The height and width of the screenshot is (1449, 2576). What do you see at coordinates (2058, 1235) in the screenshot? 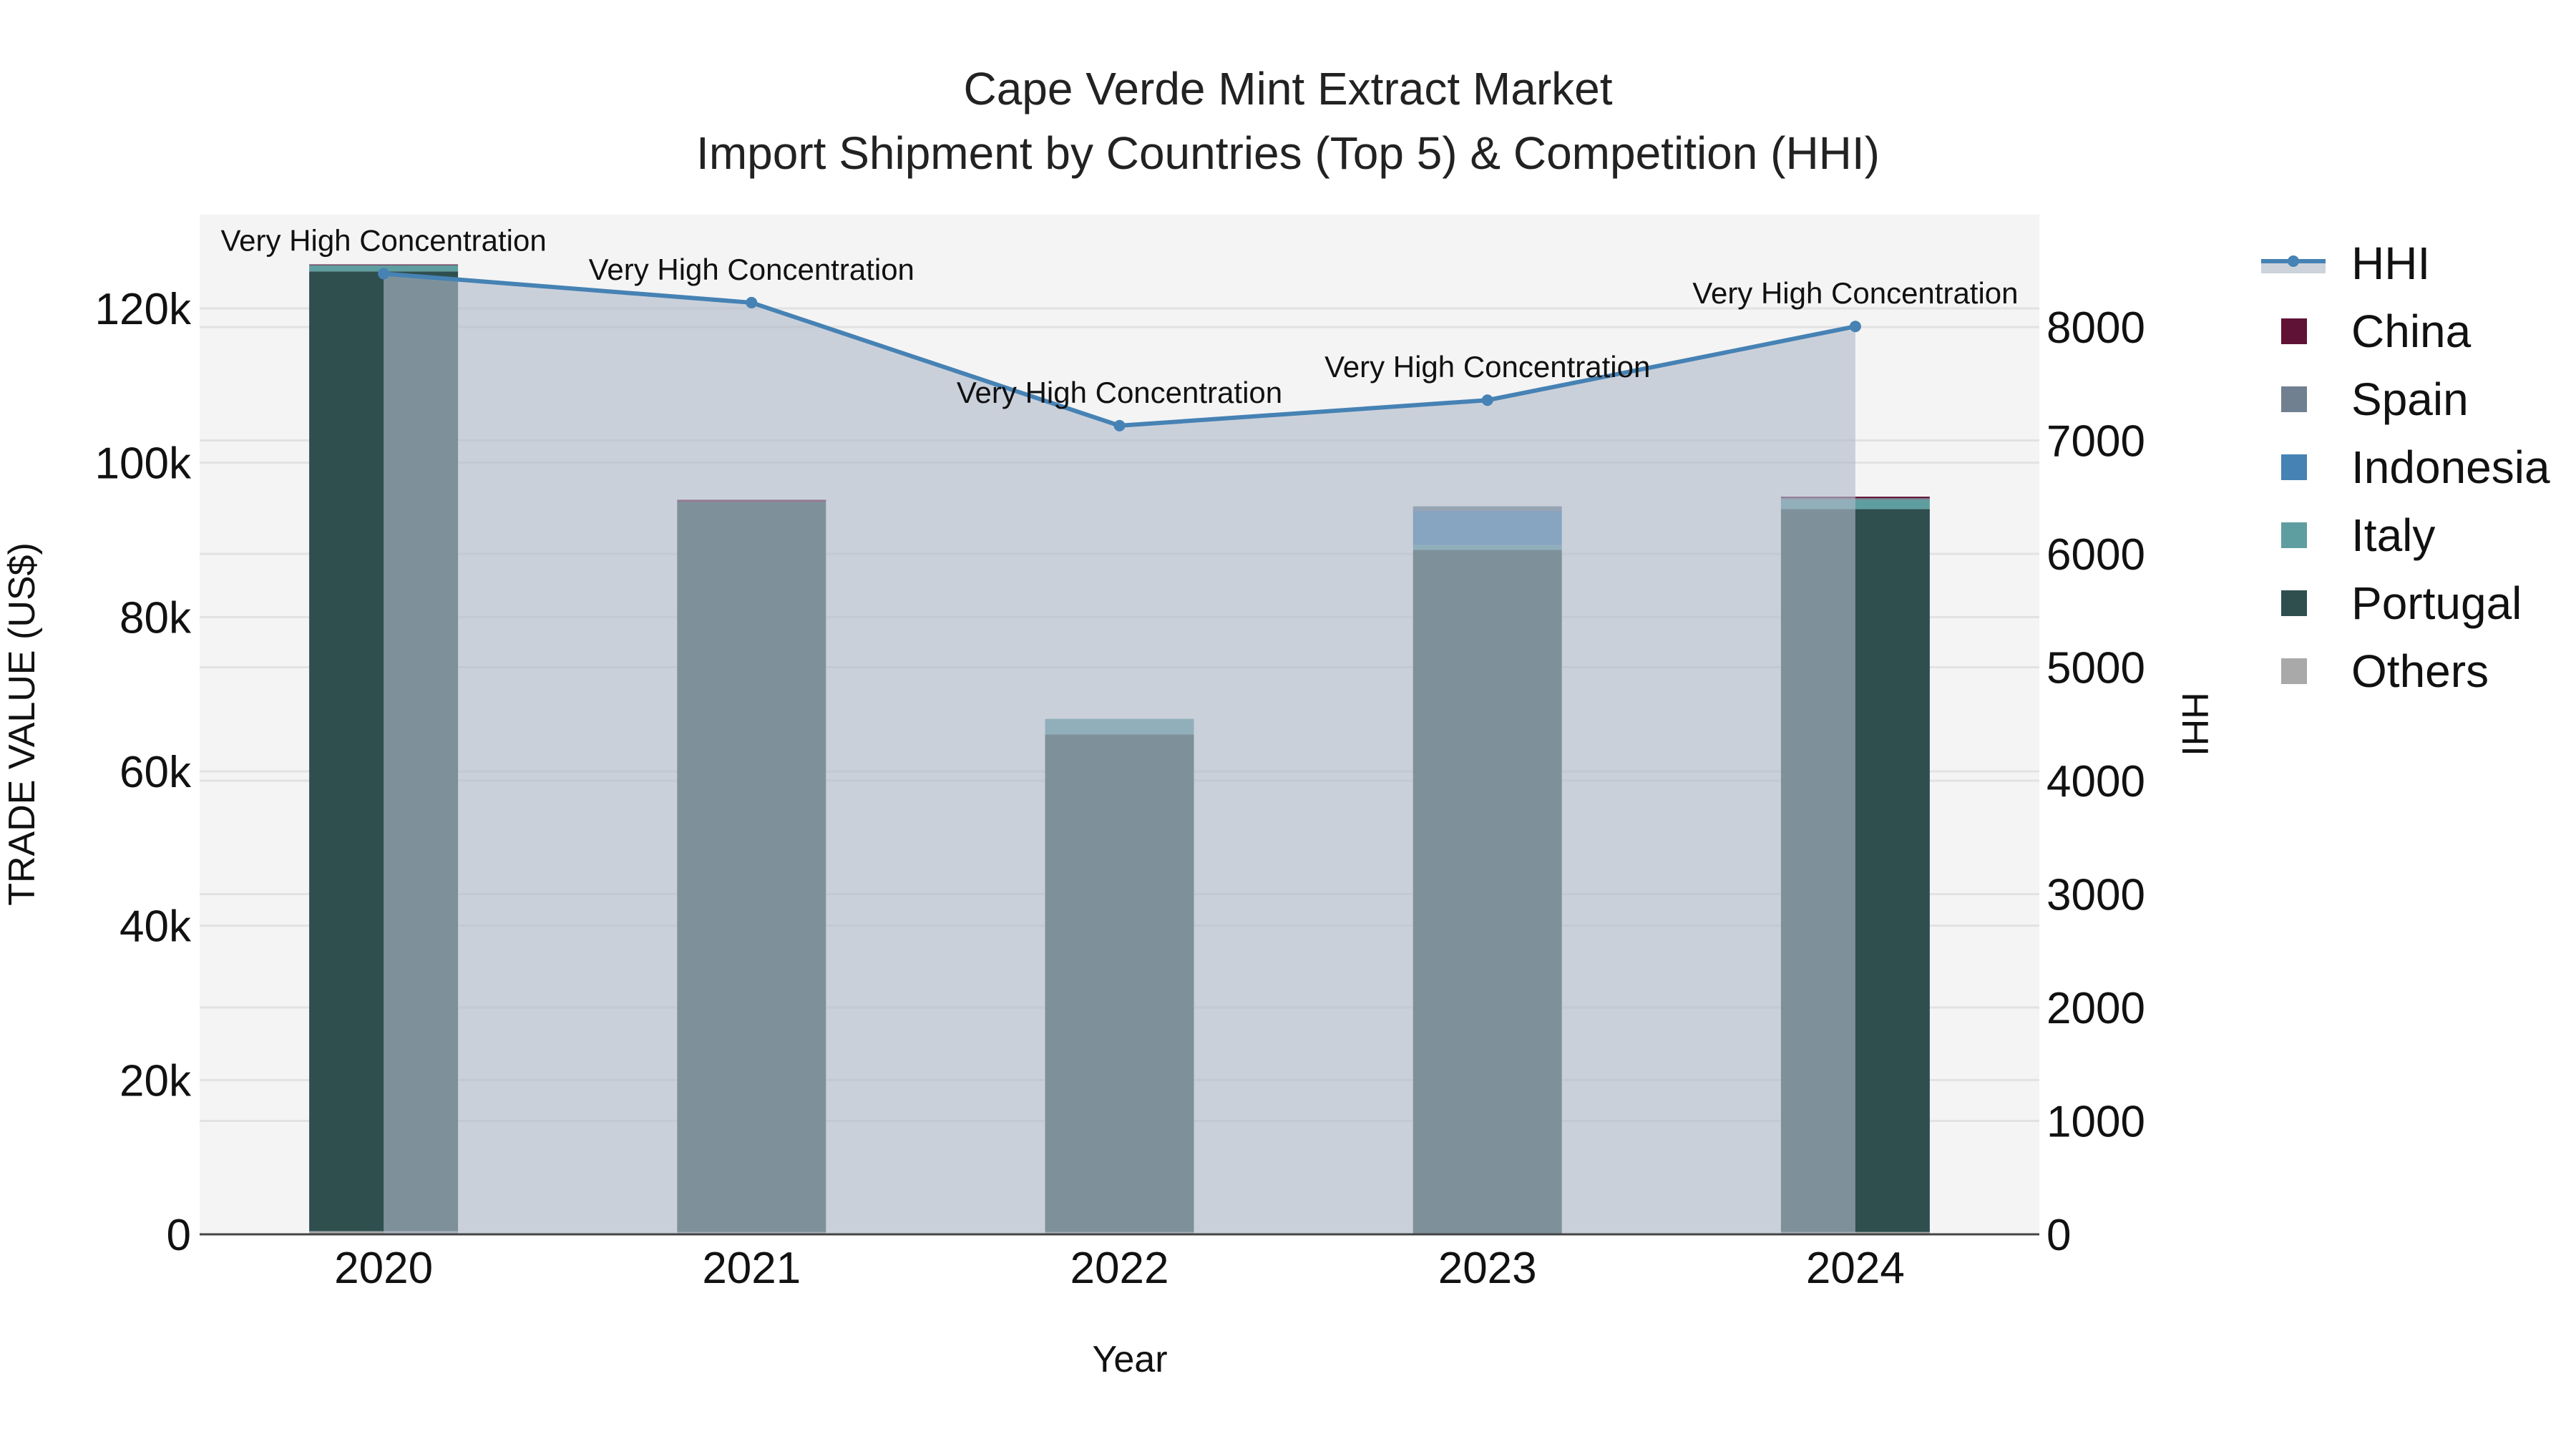
I see `y2-tick-label: 0` at bounding box center [2058, 1235].